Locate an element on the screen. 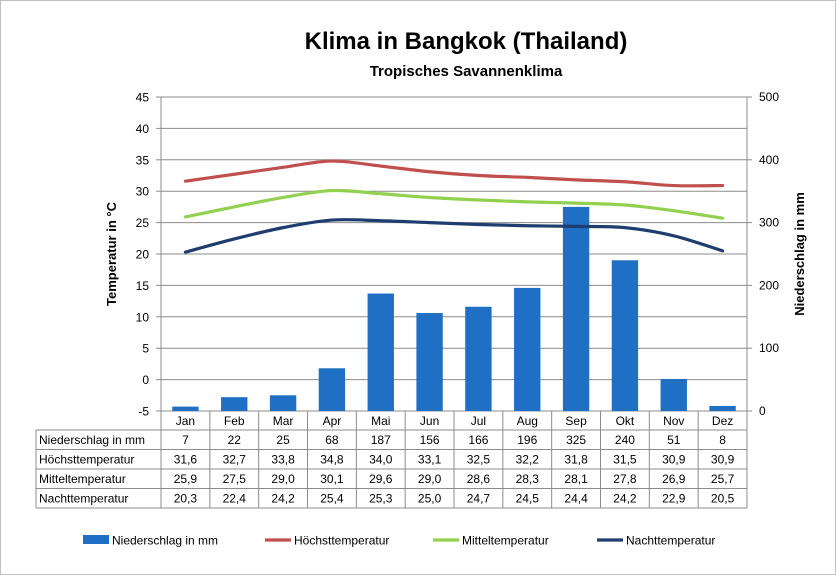 The image size is (836, 575). category-label: Okt is located at coordinates (625, 421).